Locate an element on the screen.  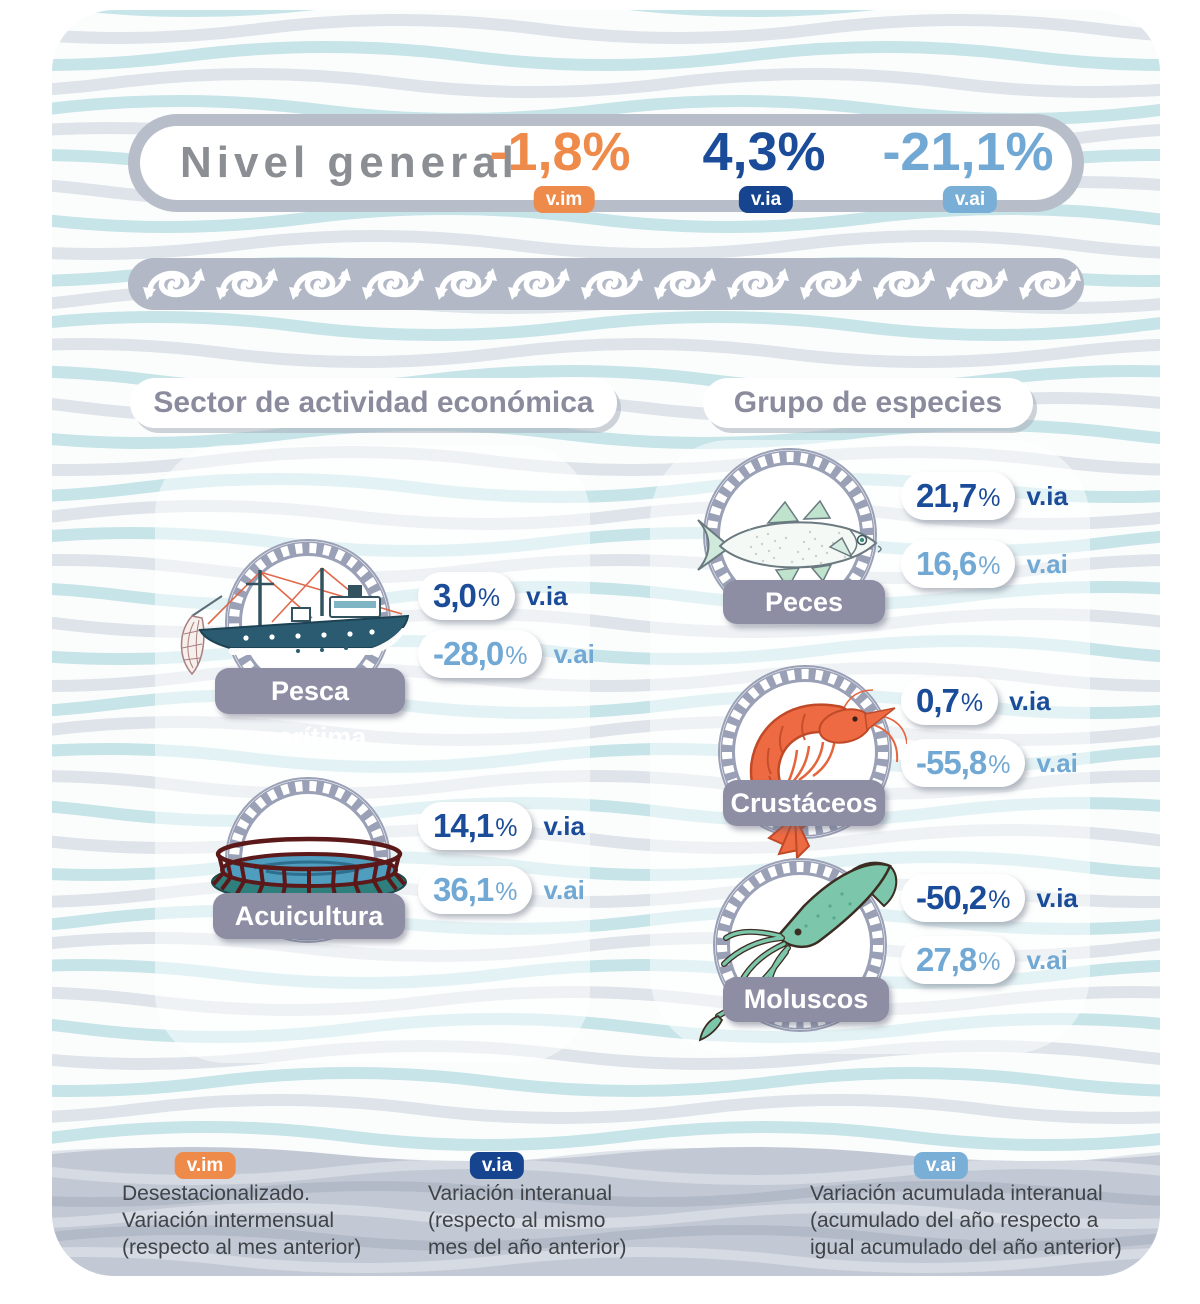
value-pill: 16,6% is located at coordinates (958, 564).